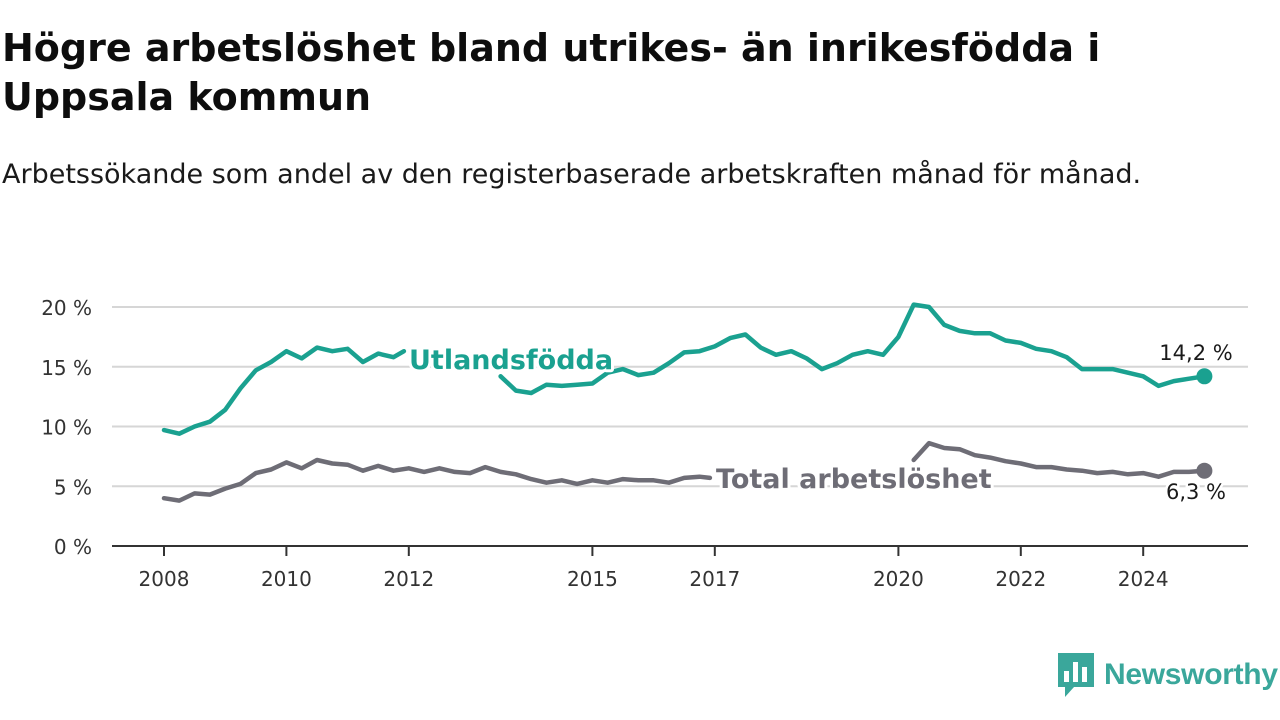  What do you see at coordinates (1195, 353) in the screenshot?
I see `end-label-utlandsfodda: 14,2 %` at bounding box center [1195, 353].